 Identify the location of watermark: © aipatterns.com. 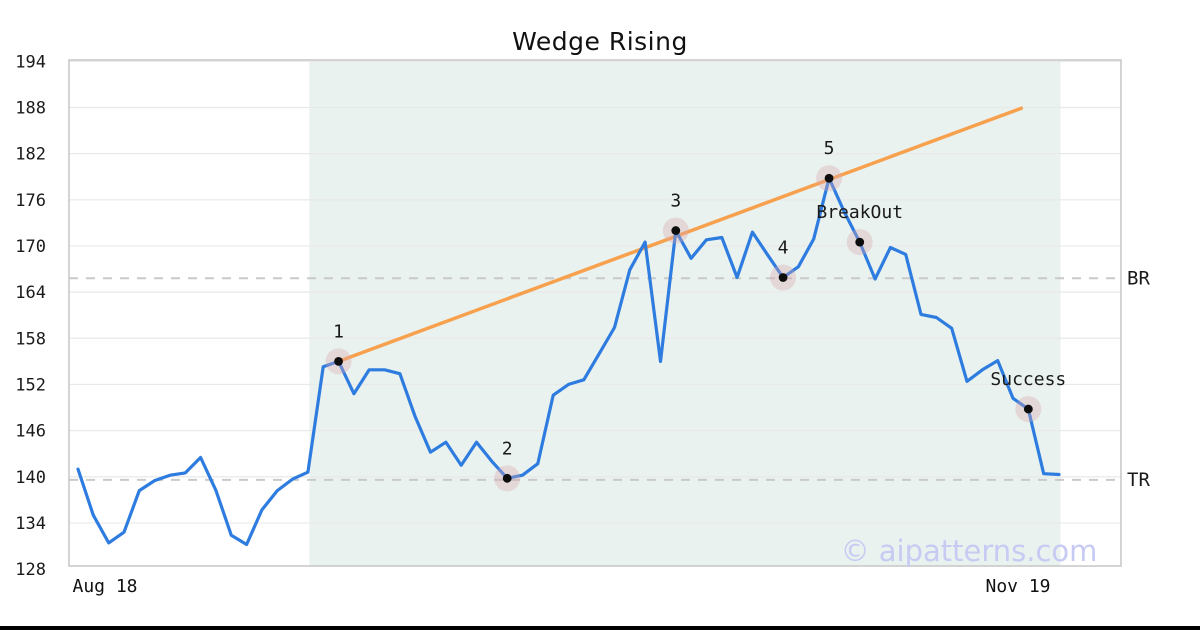
(969, 551).